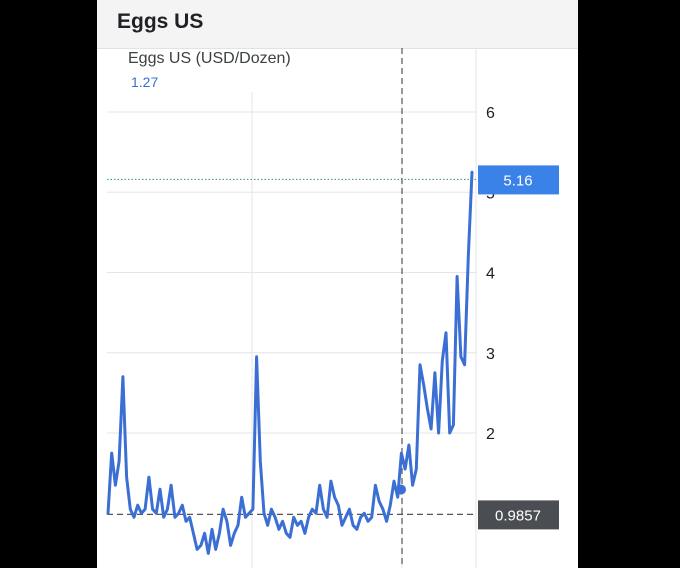  What do you see at coordinates (145, 82) in the screenshot?
I see `legend-hover-value: 1.27` at bounding box center [145, 82].